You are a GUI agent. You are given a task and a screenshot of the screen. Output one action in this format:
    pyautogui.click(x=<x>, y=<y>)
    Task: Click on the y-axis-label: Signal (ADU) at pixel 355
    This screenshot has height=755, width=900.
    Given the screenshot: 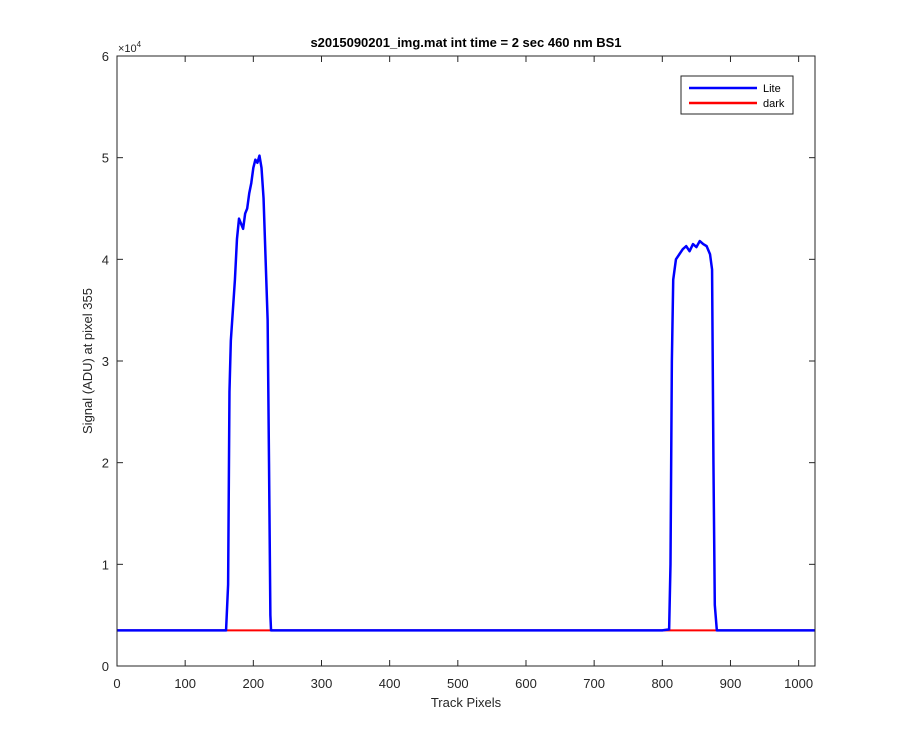 What is the action you would take?
    pyautogui.click(x=87, y=361)
    